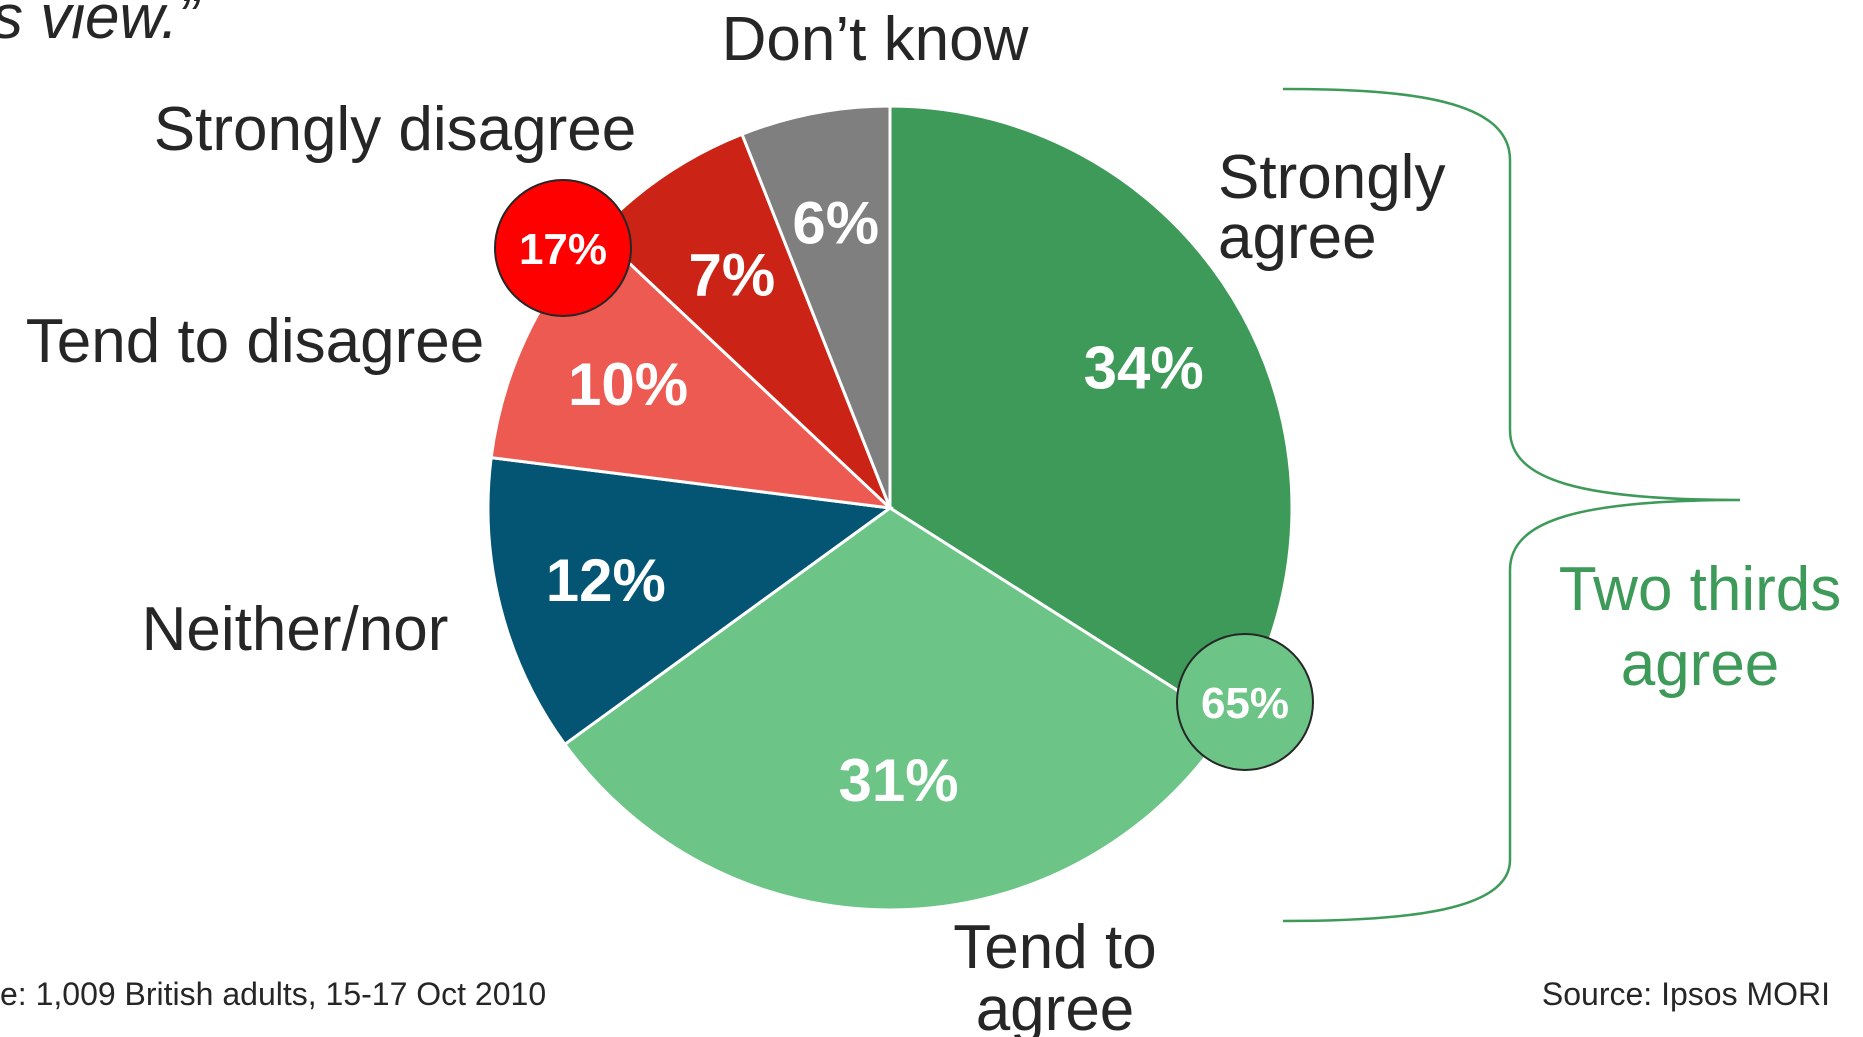 The width and height of the screenshot is (1863, 1037). What do you see at coordinates (875, 39) in the screenshot?
I see `pie-category-label-5-line-0: Don’t know` at bounding box center [875, 39].